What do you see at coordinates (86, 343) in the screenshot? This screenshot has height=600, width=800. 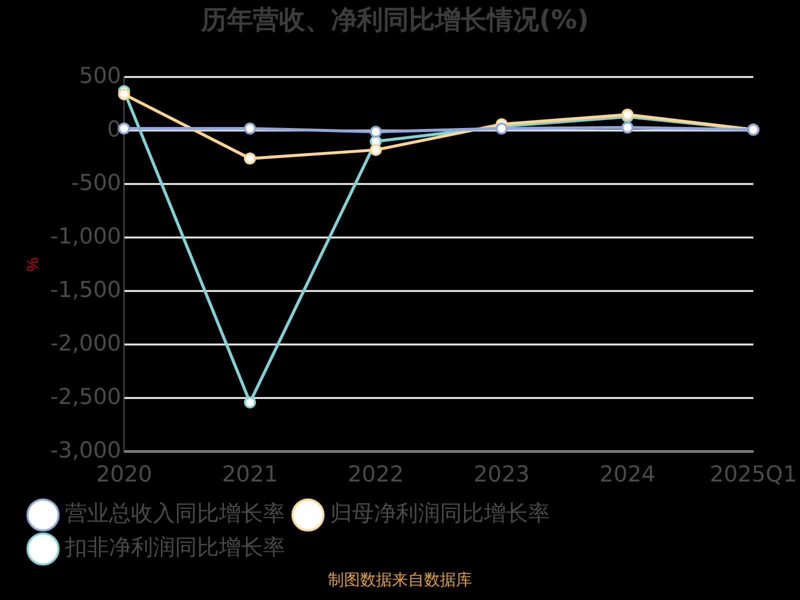 I see `y-tick-label: -2,000` at bounding box center [86, 343].